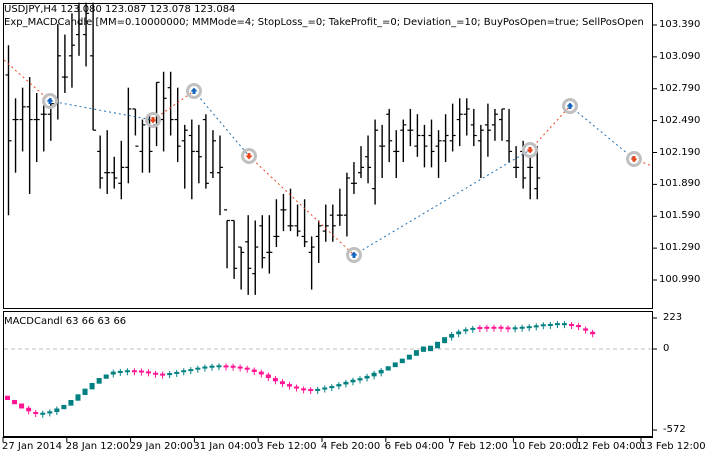 The height and width of the screenshot is (458, 709). I want to click on time-tick-label: 28 Jan 12:00, so click(97, 446).